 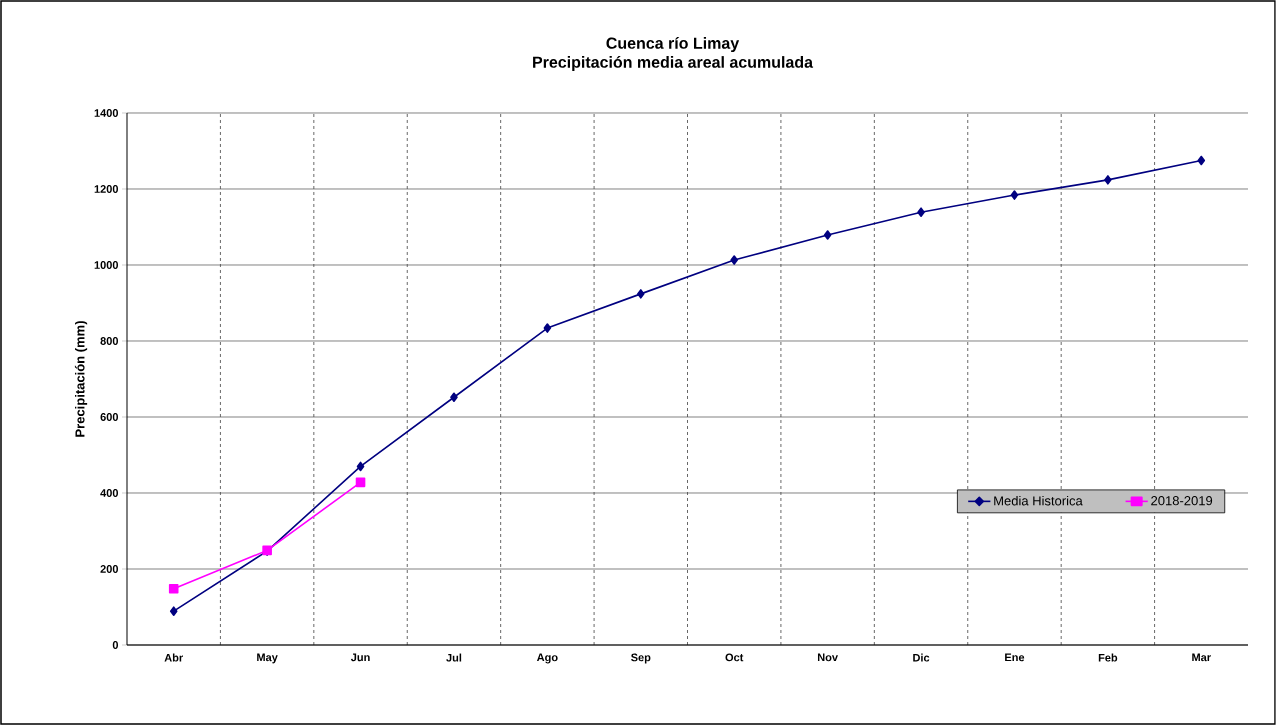 What do you see at coordinates (1108, 657) in the screenshot?
I see `x-tick-label: Feb` at bounding box center [1108, 657].